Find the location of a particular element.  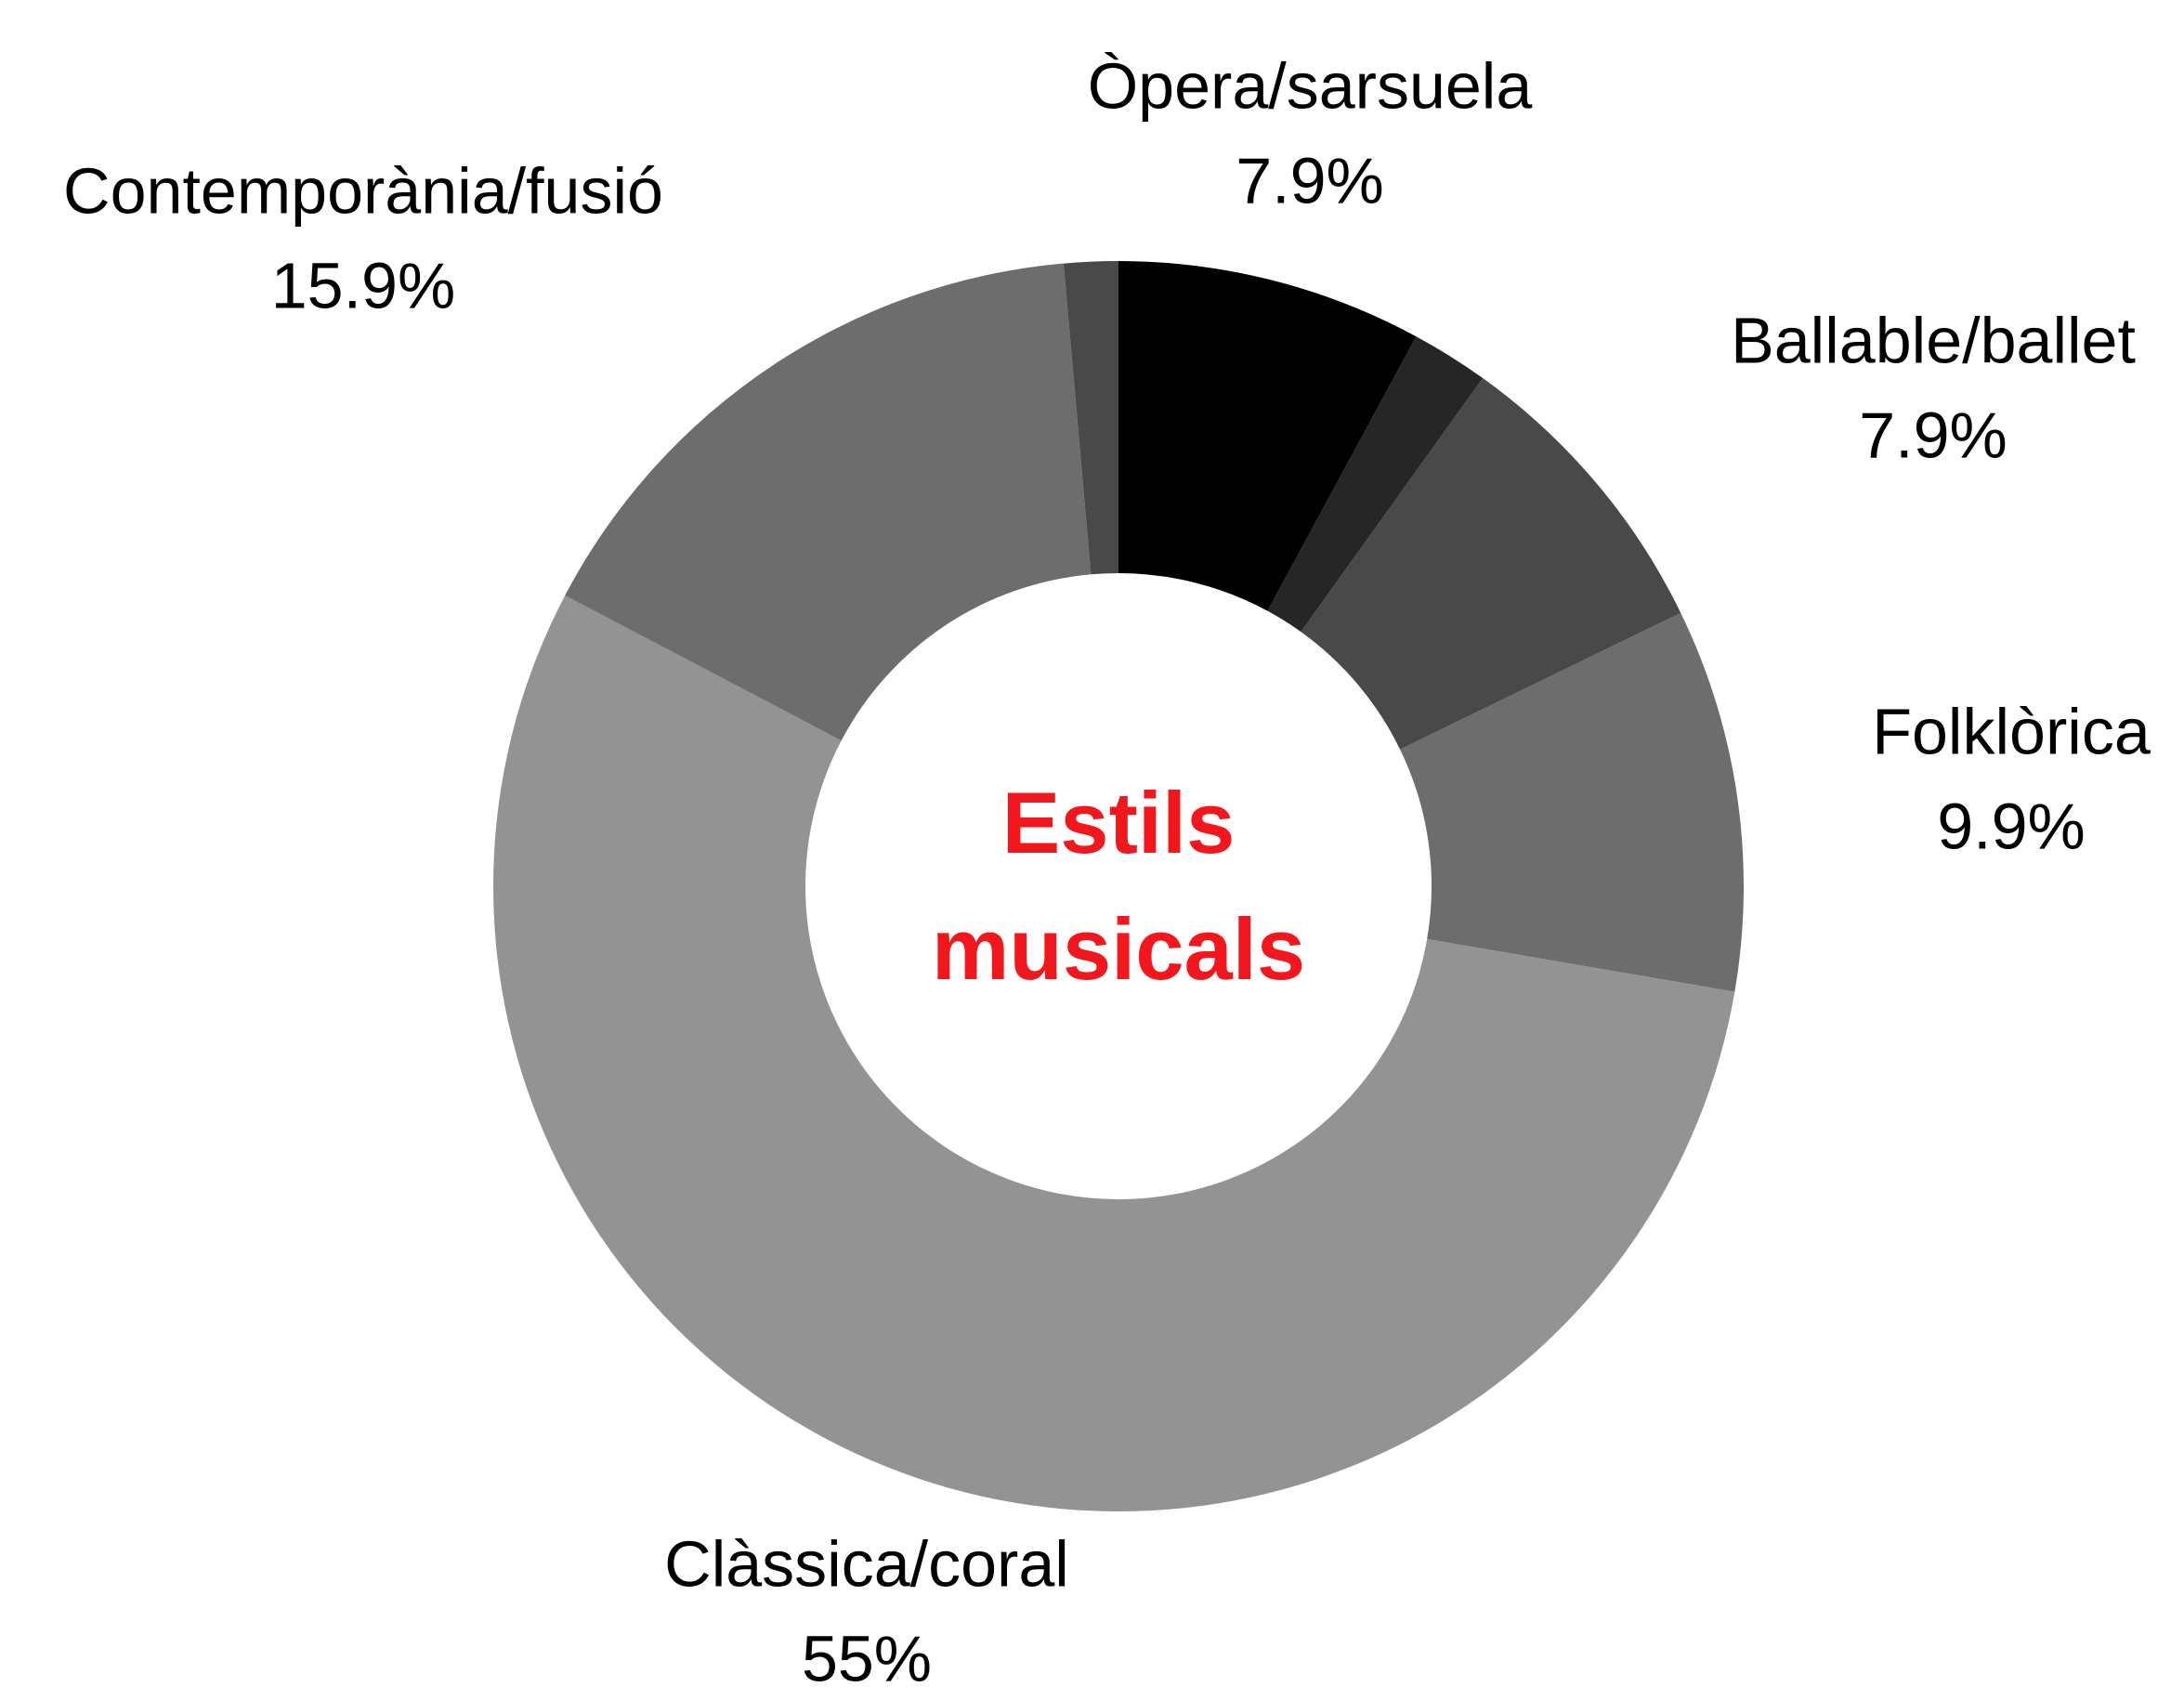

slice-label: Contemporània/fusió is located at coordinates (363, 190).